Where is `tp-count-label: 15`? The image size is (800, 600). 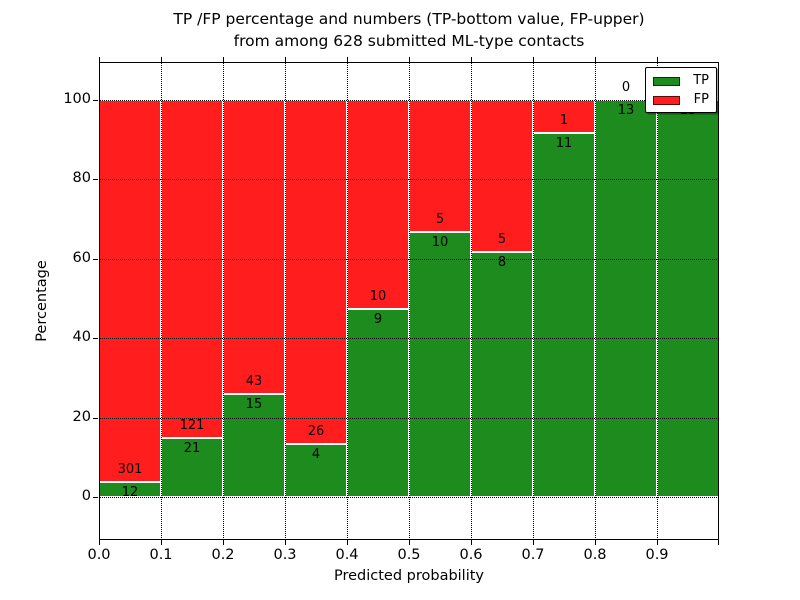
tp-count-label: 15 is located at coordinates (254, 405).